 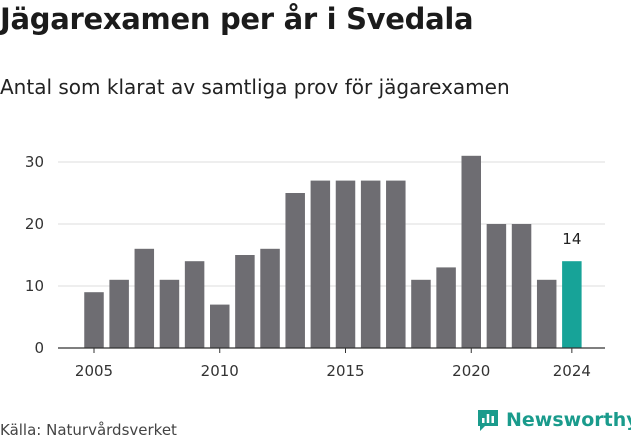 I want to click on bar-2023, so click(x=546, y=313).